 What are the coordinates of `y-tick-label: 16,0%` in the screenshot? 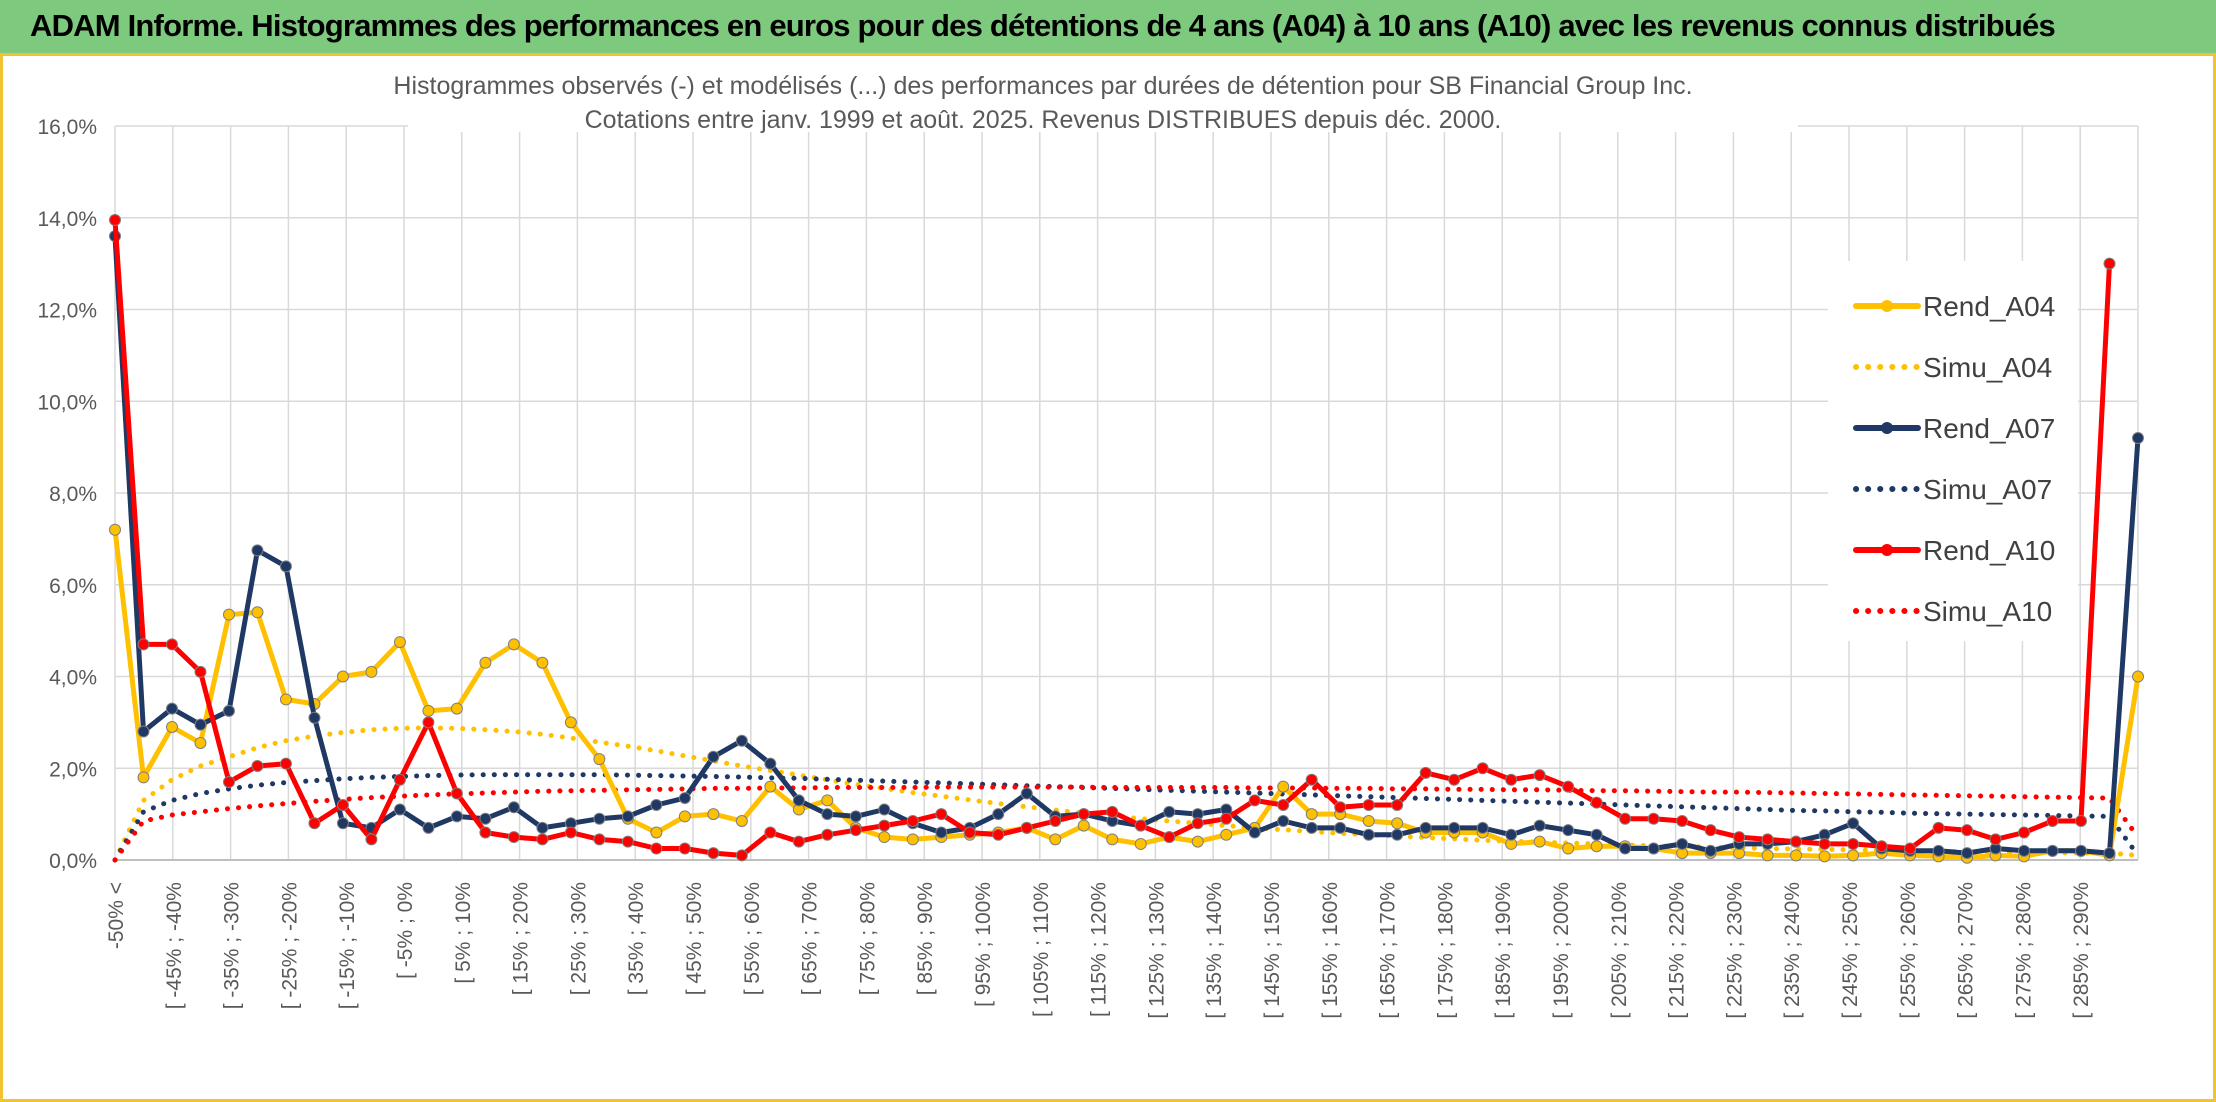 It's located at (67, 127).